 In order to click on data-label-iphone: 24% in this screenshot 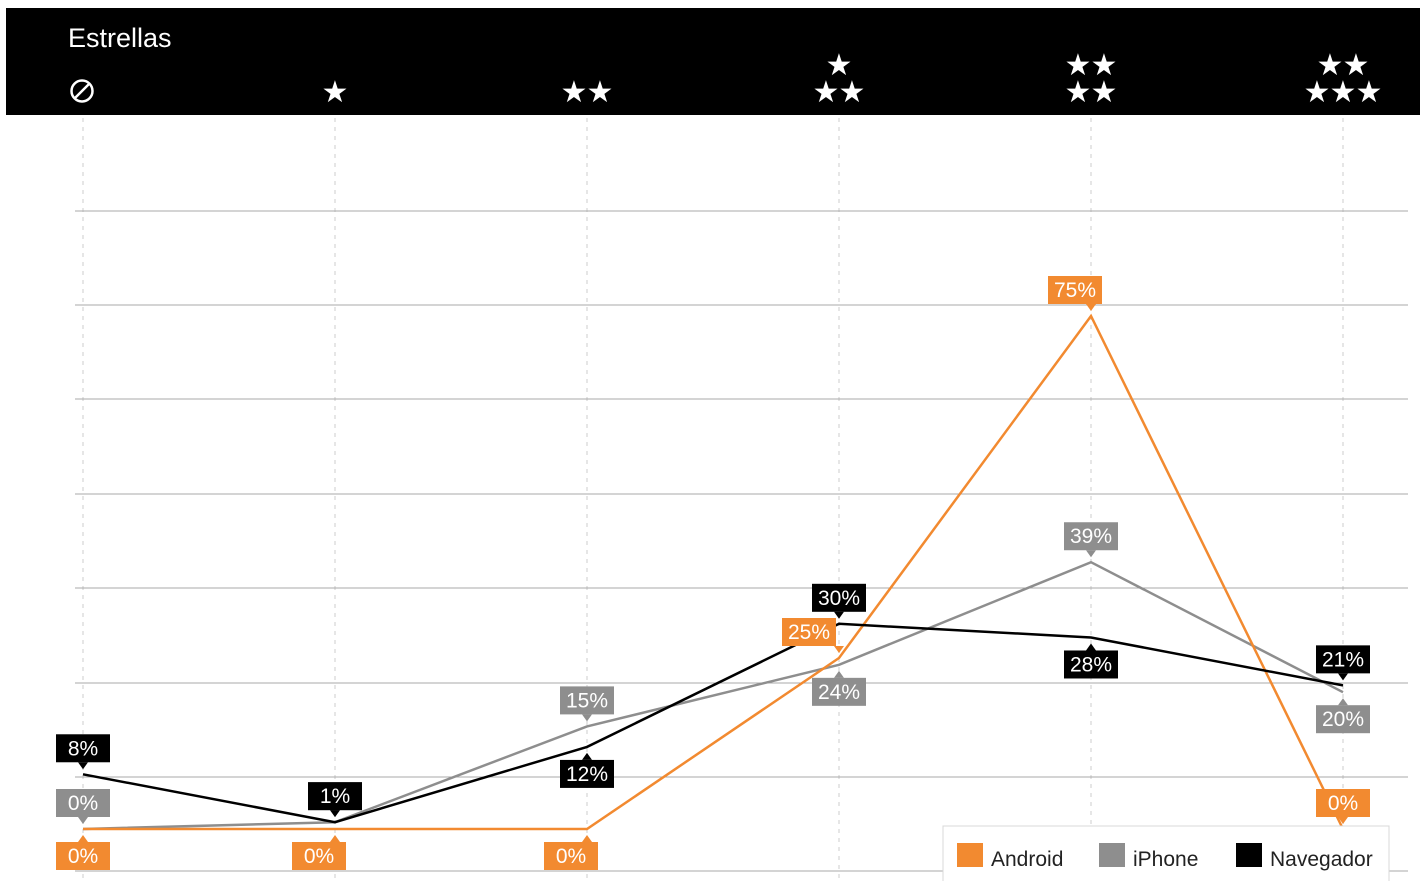, I will do `click(839, 688)`.